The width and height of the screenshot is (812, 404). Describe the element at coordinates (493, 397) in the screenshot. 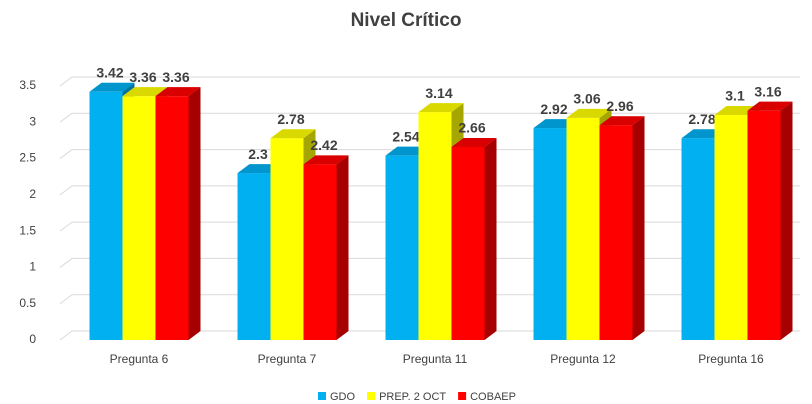

I see `legend-label: COBAEP` at that location.